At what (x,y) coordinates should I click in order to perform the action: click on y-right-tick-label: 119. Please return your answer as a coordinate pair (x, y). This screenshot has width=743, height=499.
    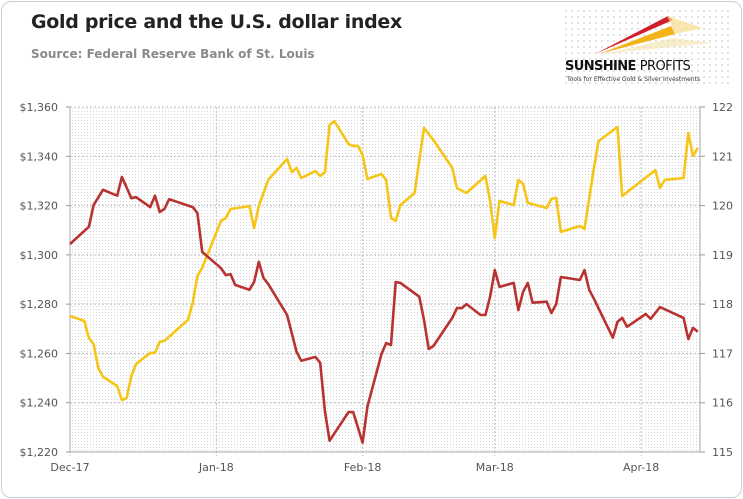
    Looking at the image, I should click on (722, 255).